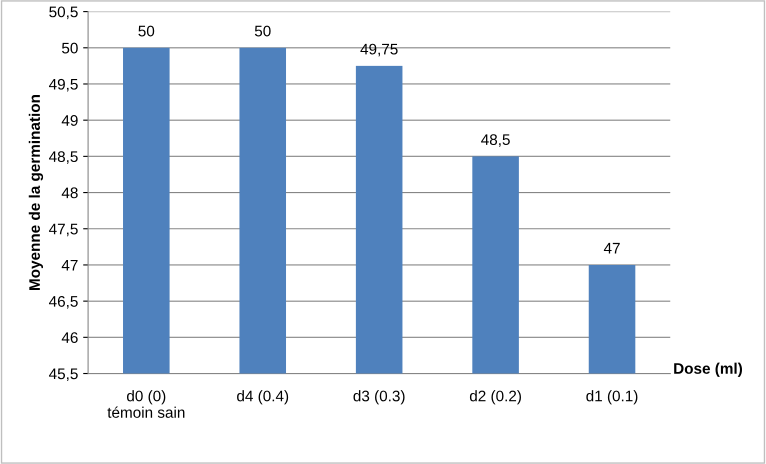 The width and height of the screenshot is (766, 464). What do you see at coordinates (63, 230) in the screenshot?
I see `y-tick-label: 47,5` at bounding box center [63, 230].